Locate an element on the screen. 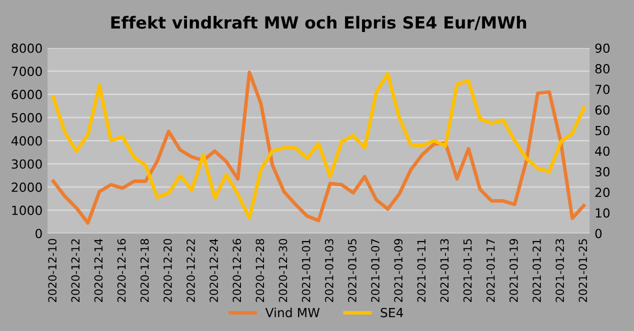 This screenshot has height=331, width=634. x-tick-label: 2021-01-13 is located at coordinates (444, 270).